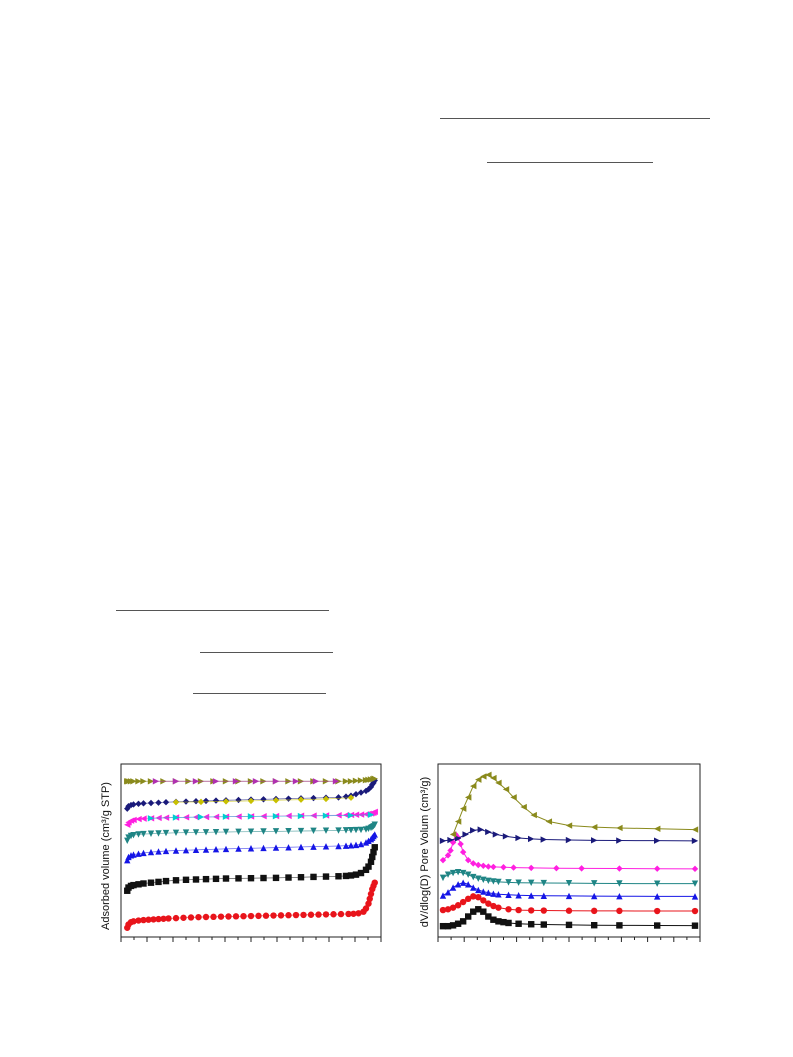  I want to click on isotherm-chart, so click(251, 852).